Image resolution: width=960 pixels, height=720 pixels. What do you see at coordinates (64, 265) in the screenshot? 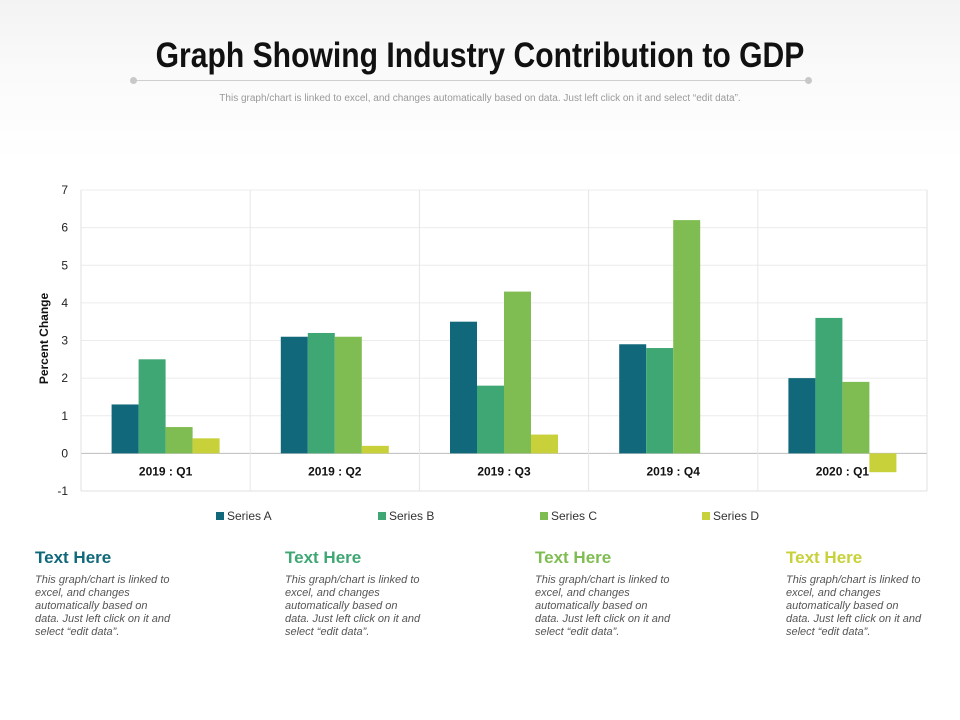
I see `y-tick-label: 5` at bounding box center [64, 265].